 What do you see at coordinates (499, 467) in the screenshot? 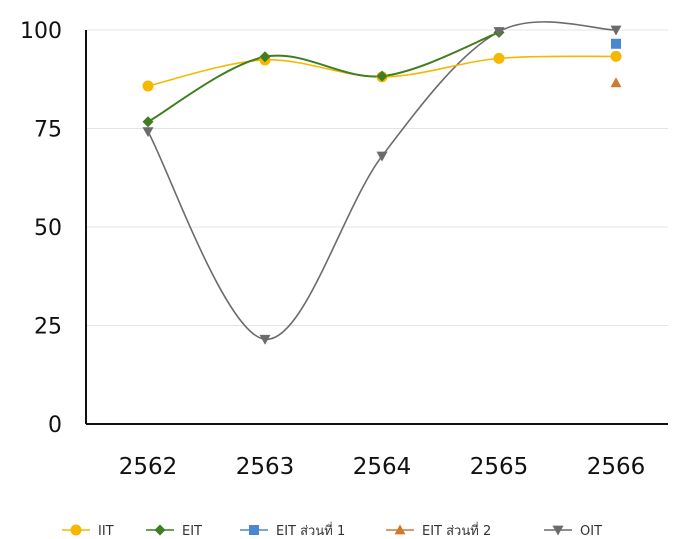
I see `x-tick-label: 2565` at bounding box center [499, 467].